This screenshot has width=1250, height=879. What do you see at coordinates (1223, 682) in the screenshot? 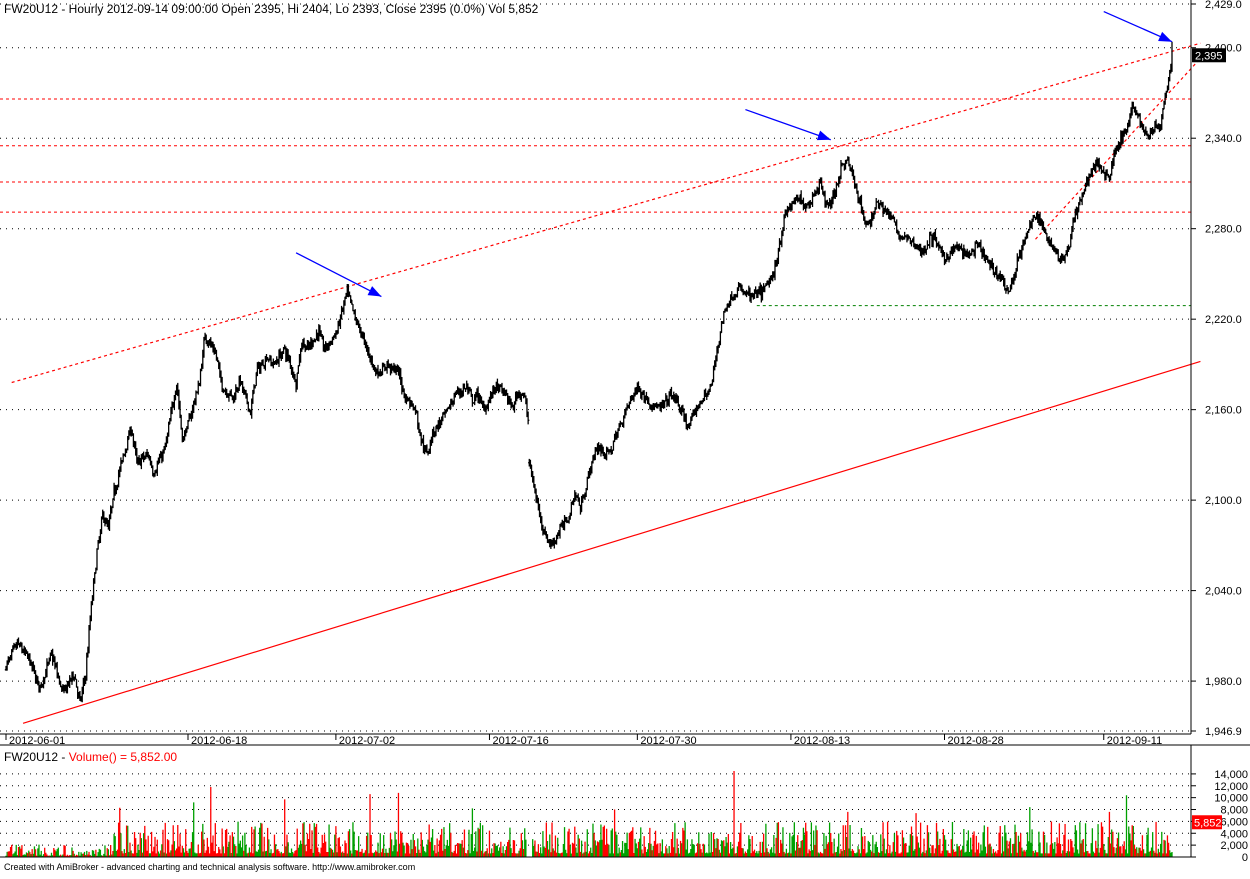
I see `price-tick-label: 1,980.0` at bounding box center [1223, 682].